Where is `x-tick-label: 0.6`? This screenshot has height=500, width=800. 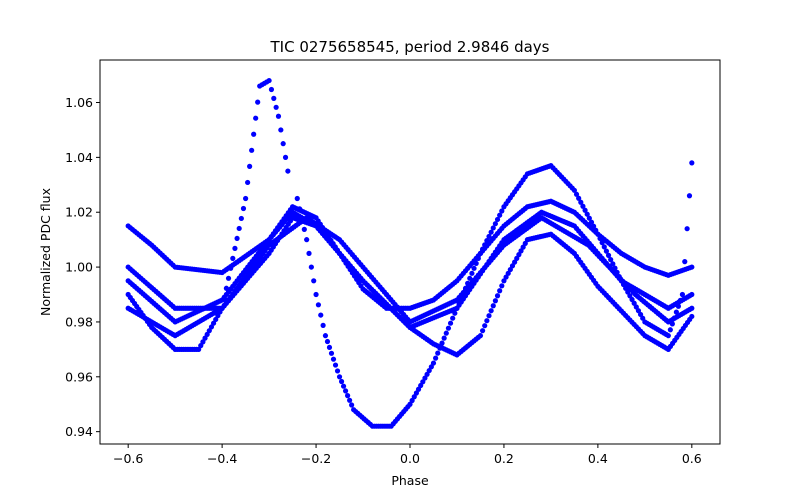 x-tick-label: 0.6 is located at coordinates (692, 458).